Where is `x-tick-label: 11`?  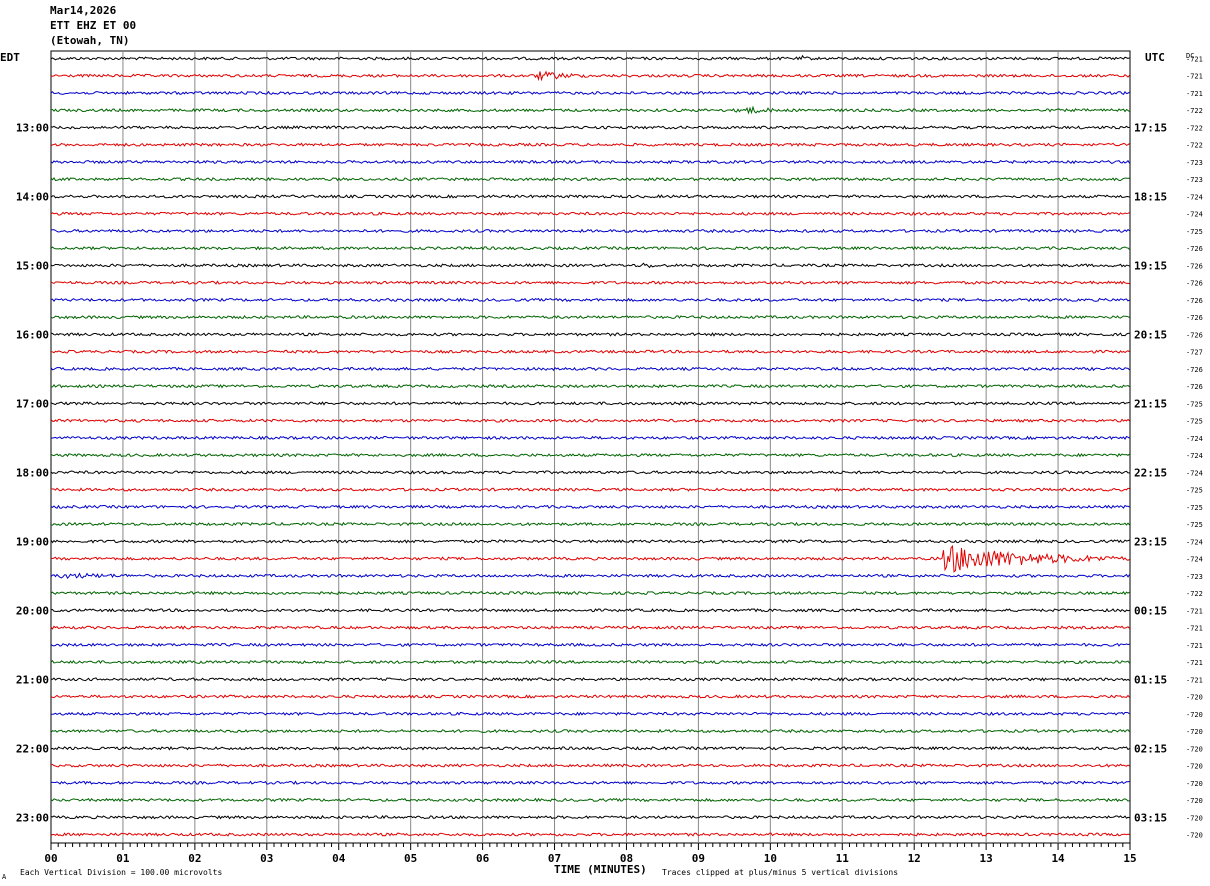 x-tick-label: 11 is located at coordinates (843, 858).